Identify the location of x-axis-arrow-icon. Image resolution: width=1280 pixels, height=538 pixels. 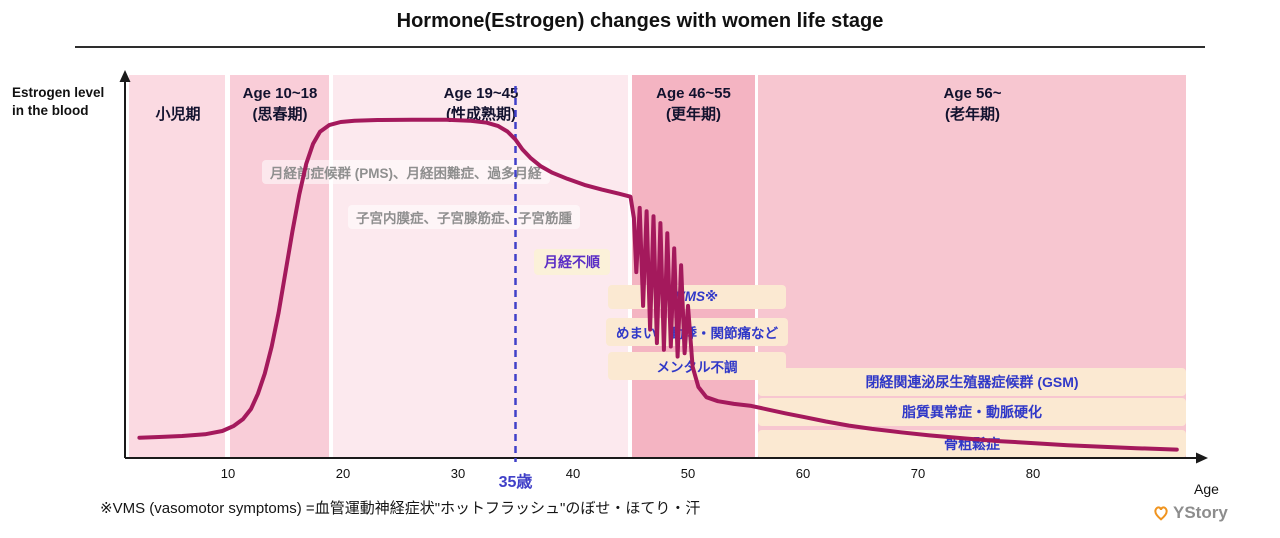
(1202, 458).